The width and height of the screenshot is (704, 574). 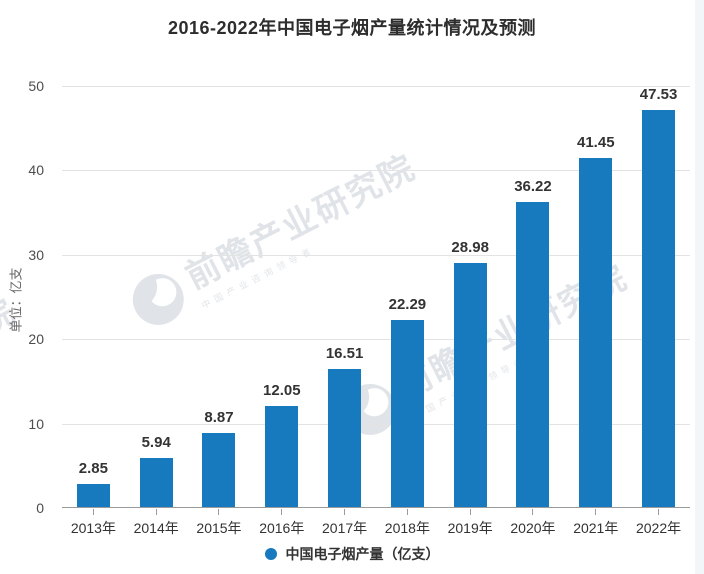 What do you see at coordinates (27, 297) in the screenshot?
I see `y-axis: 0 10 20 30 40 50` at bounding box center [27, 297].